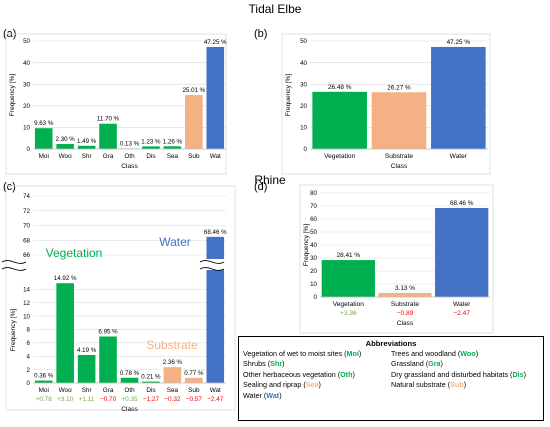  I want to click on data-label: 1.49 %, so click(87, 141).